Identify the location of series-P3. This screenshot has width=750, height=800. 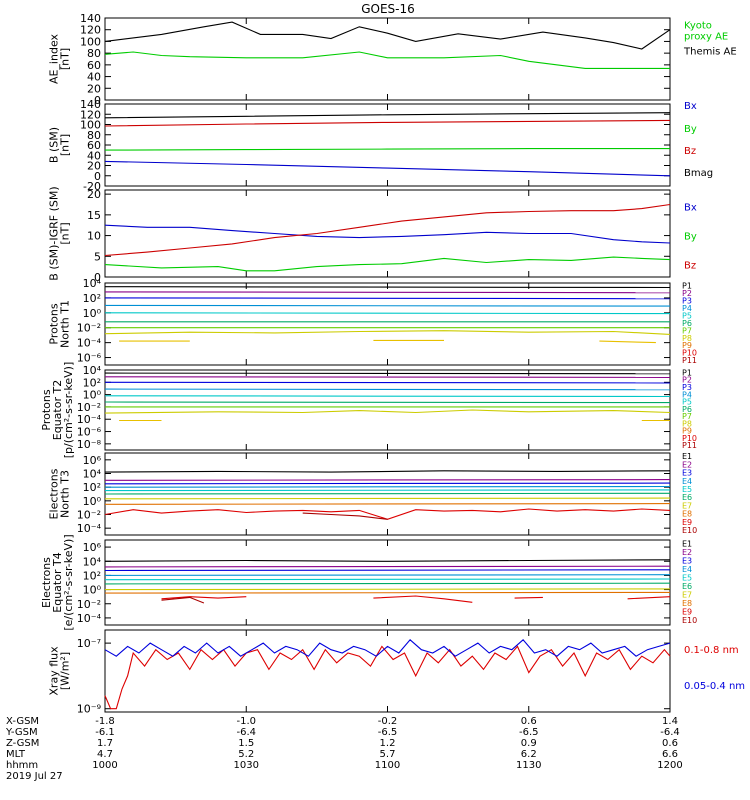
(387, 382).